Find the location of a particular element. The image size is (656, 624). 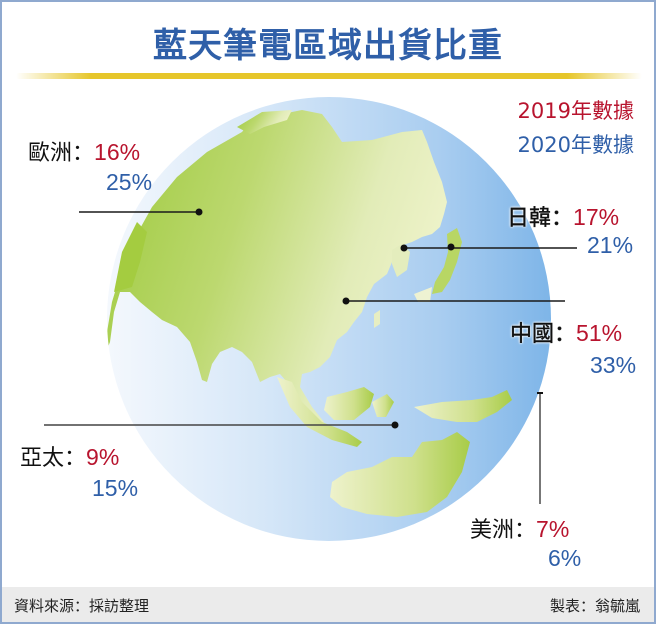

legend-2019-label: 2019年數據 is located at coordinates (575, 111).